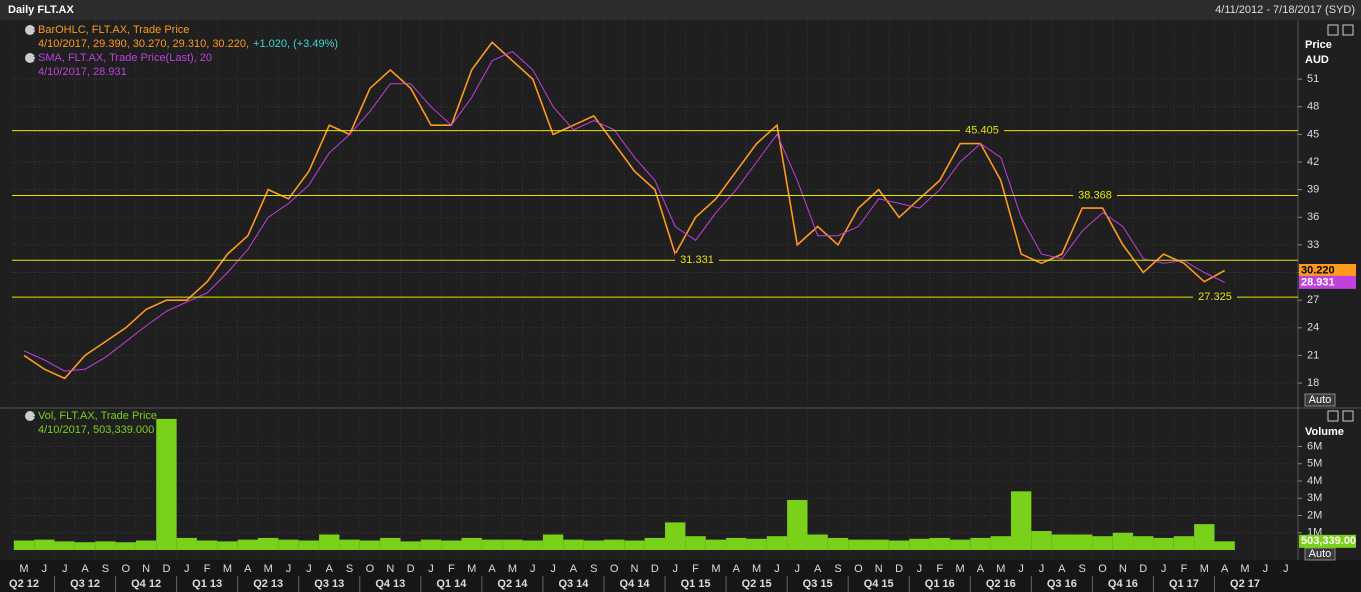 Image resolution: width=1361 pixels, height=592 pixels. I want to click on legend-name: Vol, FLT.AX, Trade Price, so click(97, 416).